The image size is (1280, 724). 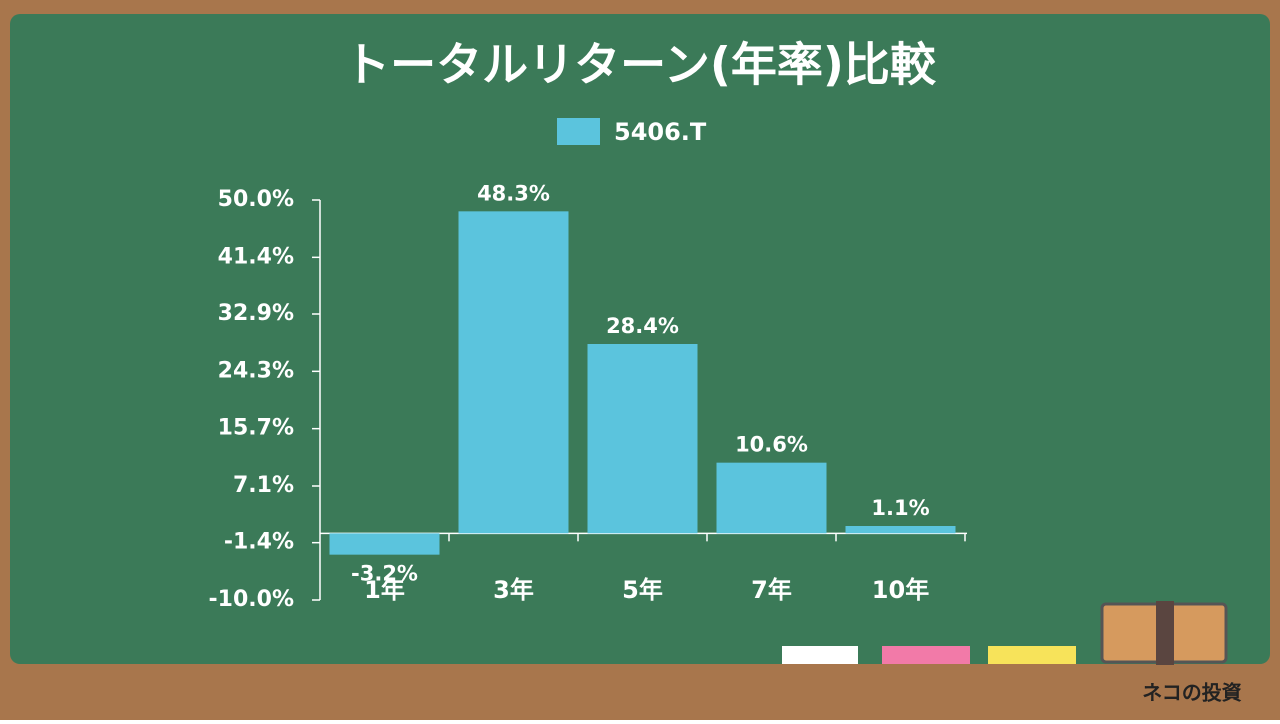 I want to click on data-label: 28.4%, so click(x=642, y=326).